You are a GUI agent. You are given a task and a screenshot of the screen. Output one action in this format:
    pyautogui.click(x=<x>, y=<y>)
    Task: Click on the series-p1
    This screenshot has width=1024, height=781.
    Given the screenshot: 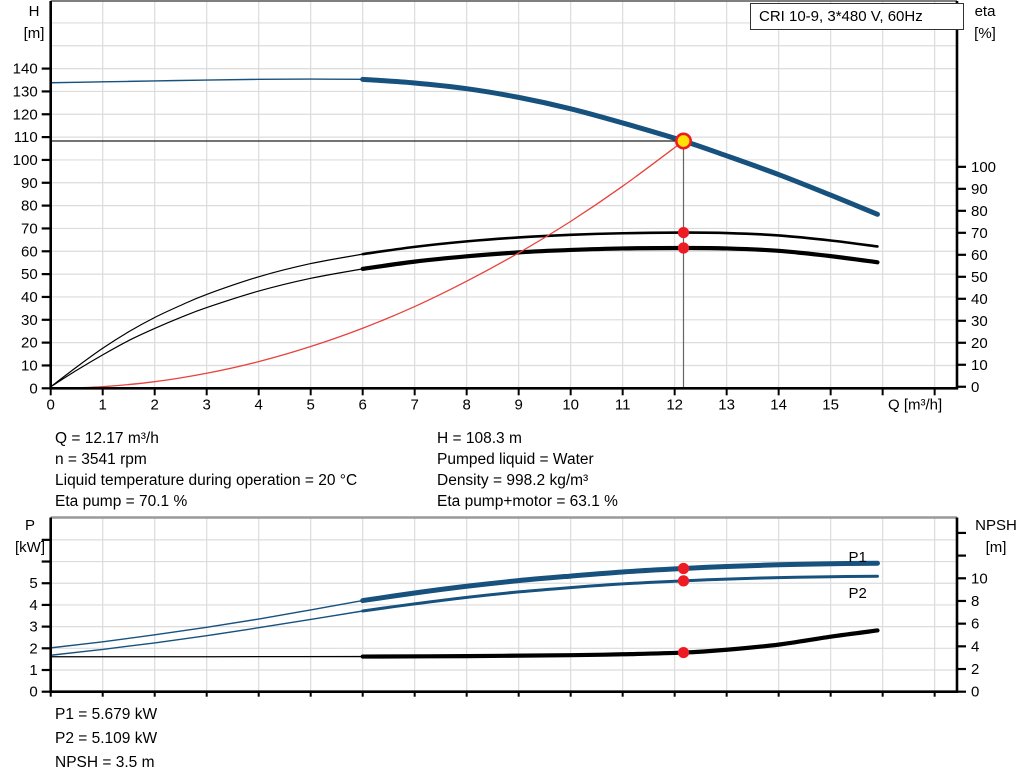 What is the action you would take?
    pyautogui.click(x=620, y=582)
    